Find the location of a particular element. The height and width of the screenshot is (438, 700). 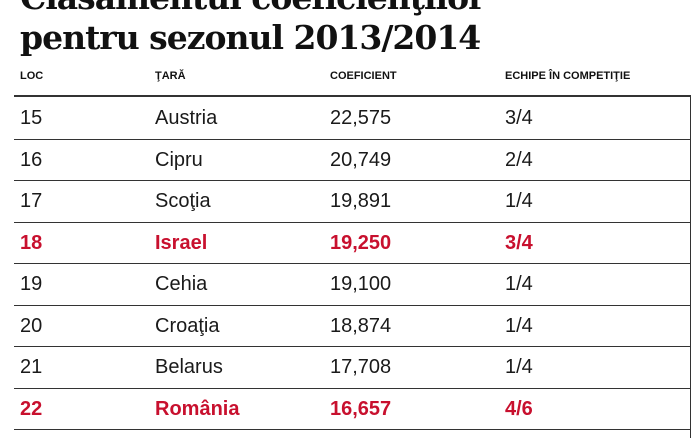

table-cell: Belarus is located at coordinates (189, 367).